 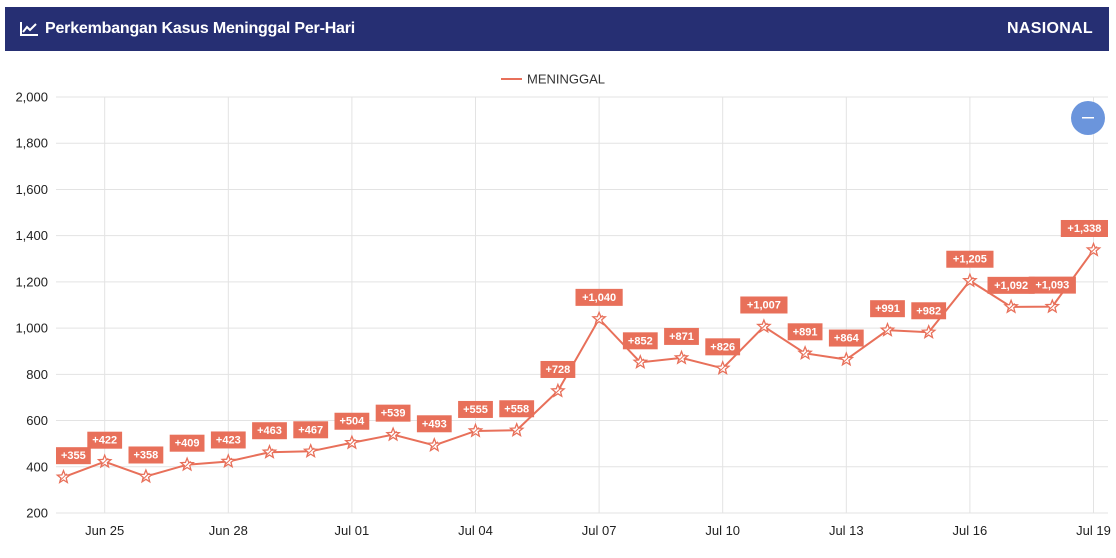 What do you see at coordinates (722, 530) in the screenshot?
I see `x-tick-label: Jul 10` at bounding box center [722, 530].